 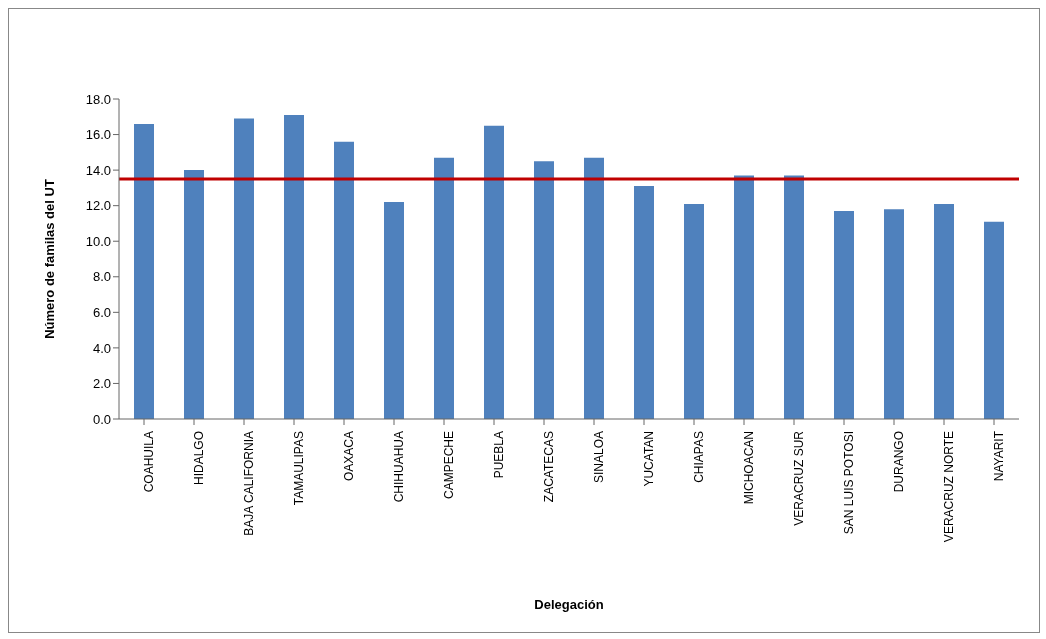 What do you see at coordinates (548, 467) in the screenshot?
I see `x-tick-label: ZACATECAS` at bounding box center [548, 467].